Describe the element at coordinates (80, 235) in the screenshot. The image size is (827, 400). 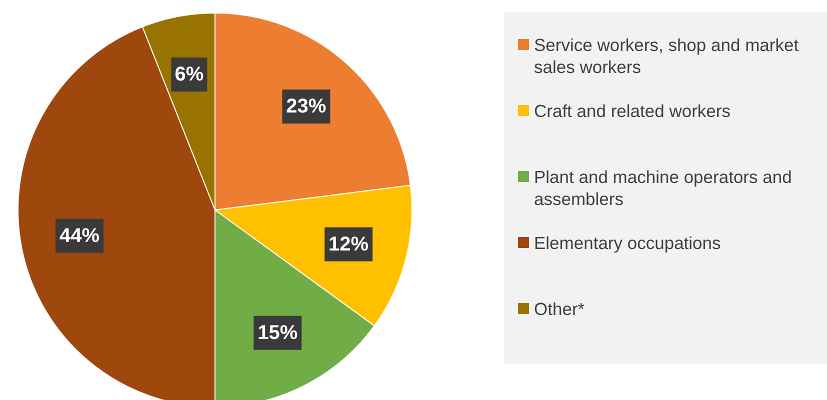
I see `data-label: 44%` at that location.